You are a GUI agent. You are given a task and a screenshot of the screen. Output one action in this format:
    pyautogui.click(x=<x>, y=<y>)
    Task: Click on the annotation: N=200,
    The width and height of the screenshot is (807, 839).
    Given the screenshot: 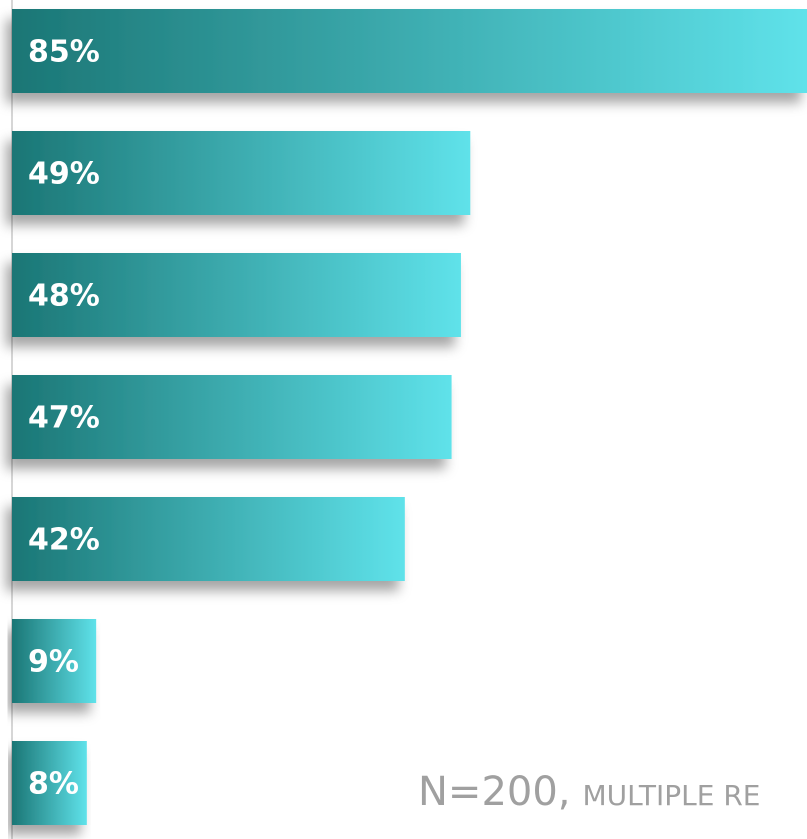 What is the action you would take?
    pyautogui.click(x=494, y=792)
    